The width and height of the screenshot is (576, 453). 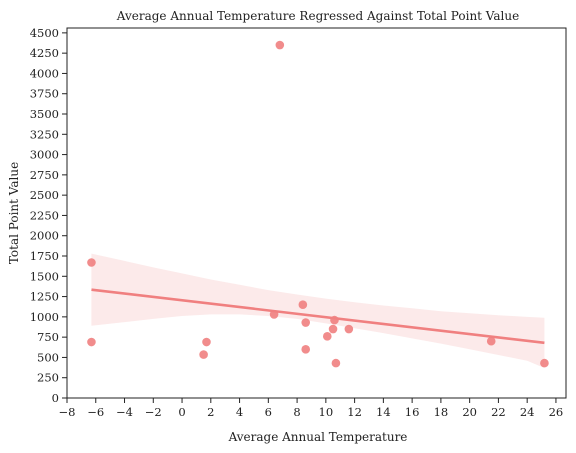 I want to click on regression-layer, so click(x=318, y=316).